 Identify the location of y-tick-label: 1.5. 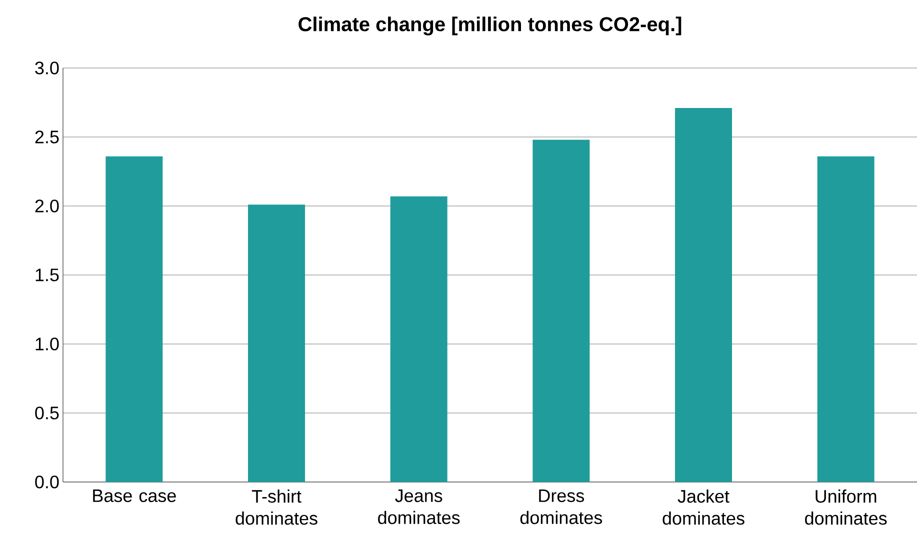
(47, 275).